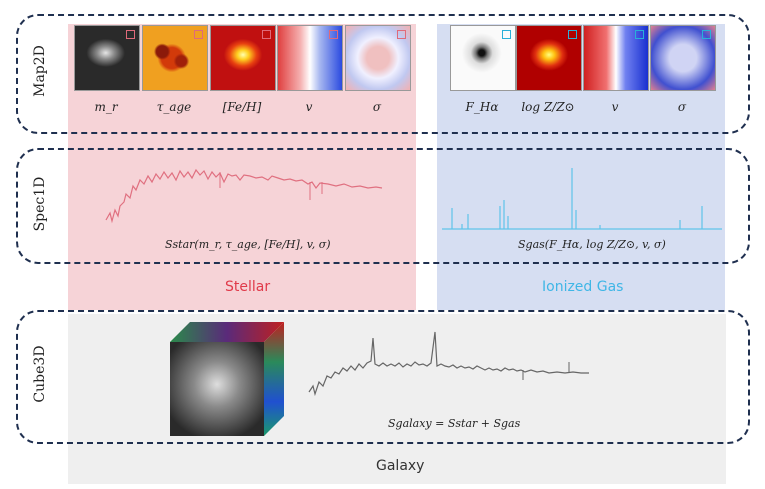  What do you see at coordinates (106, 107) in the screenshot?
I see `stellar-map-label: m_r` at bounding box center [106, 107].